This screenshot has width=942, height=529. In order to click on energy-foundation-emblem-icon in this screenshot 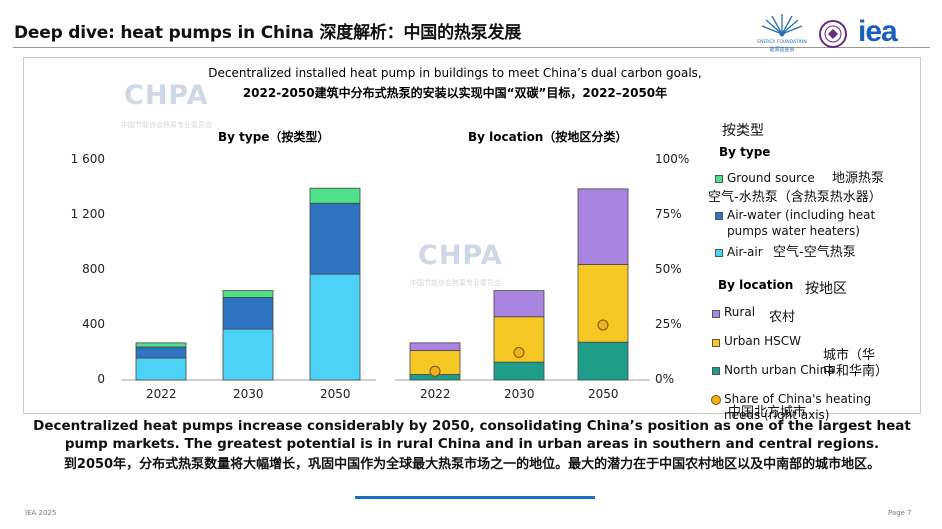, I will do `click(782, 25)`.